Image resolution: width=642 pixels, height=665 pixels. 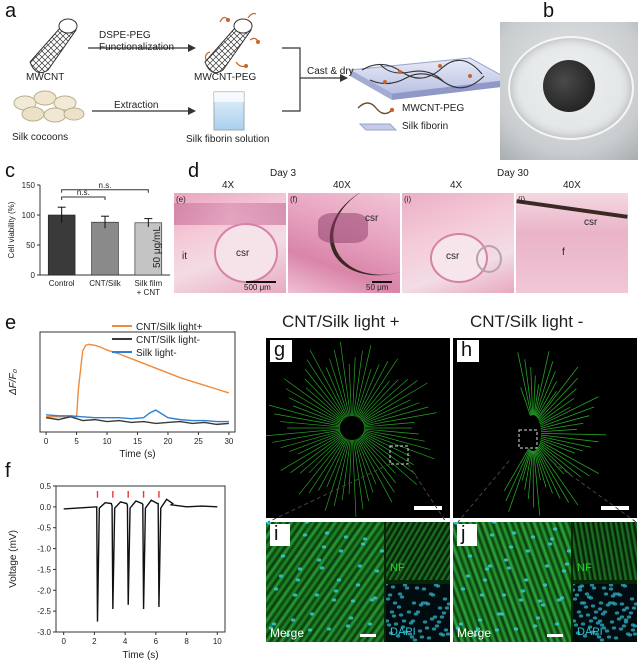 I want to click on composite-film-icon, so click(x=430, y=78).